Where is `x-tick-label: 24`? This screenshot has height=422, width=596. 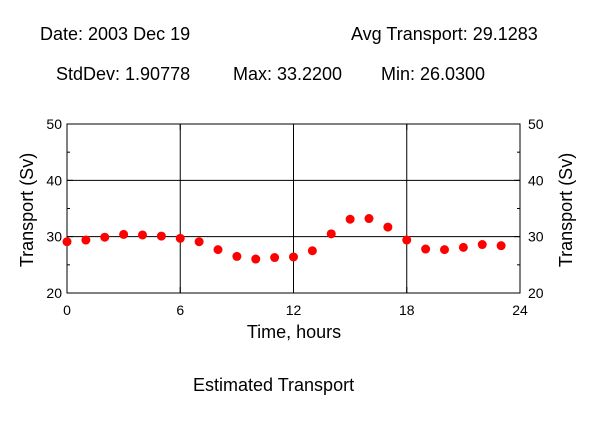
x-tick-label: 24 is located at coordinates (520, 310).